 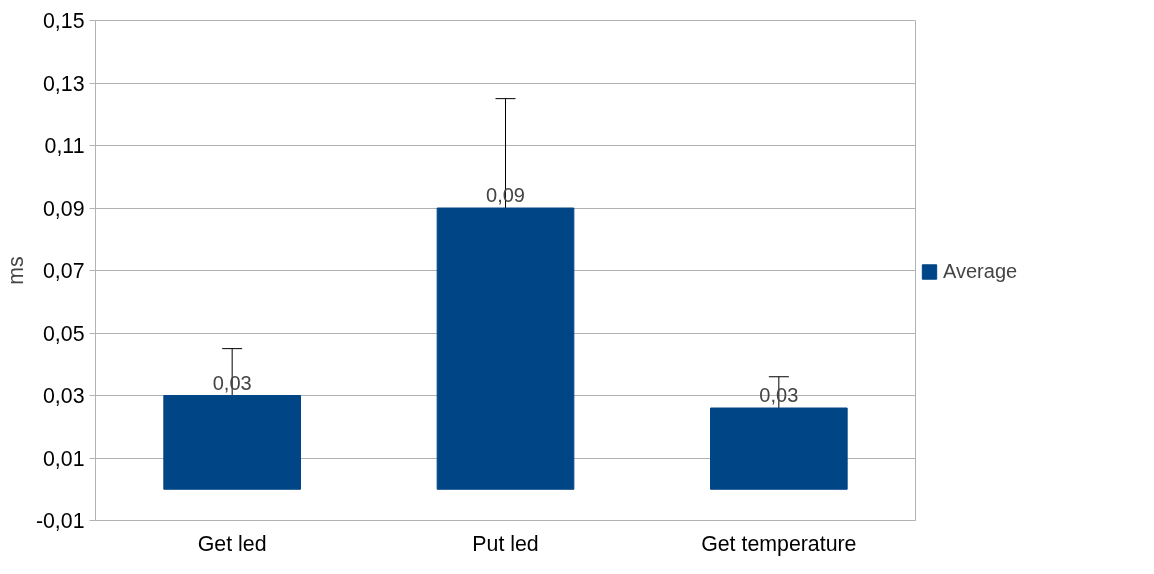 I want to click on x-tick-label: Put led, so click(x=505, y=543).